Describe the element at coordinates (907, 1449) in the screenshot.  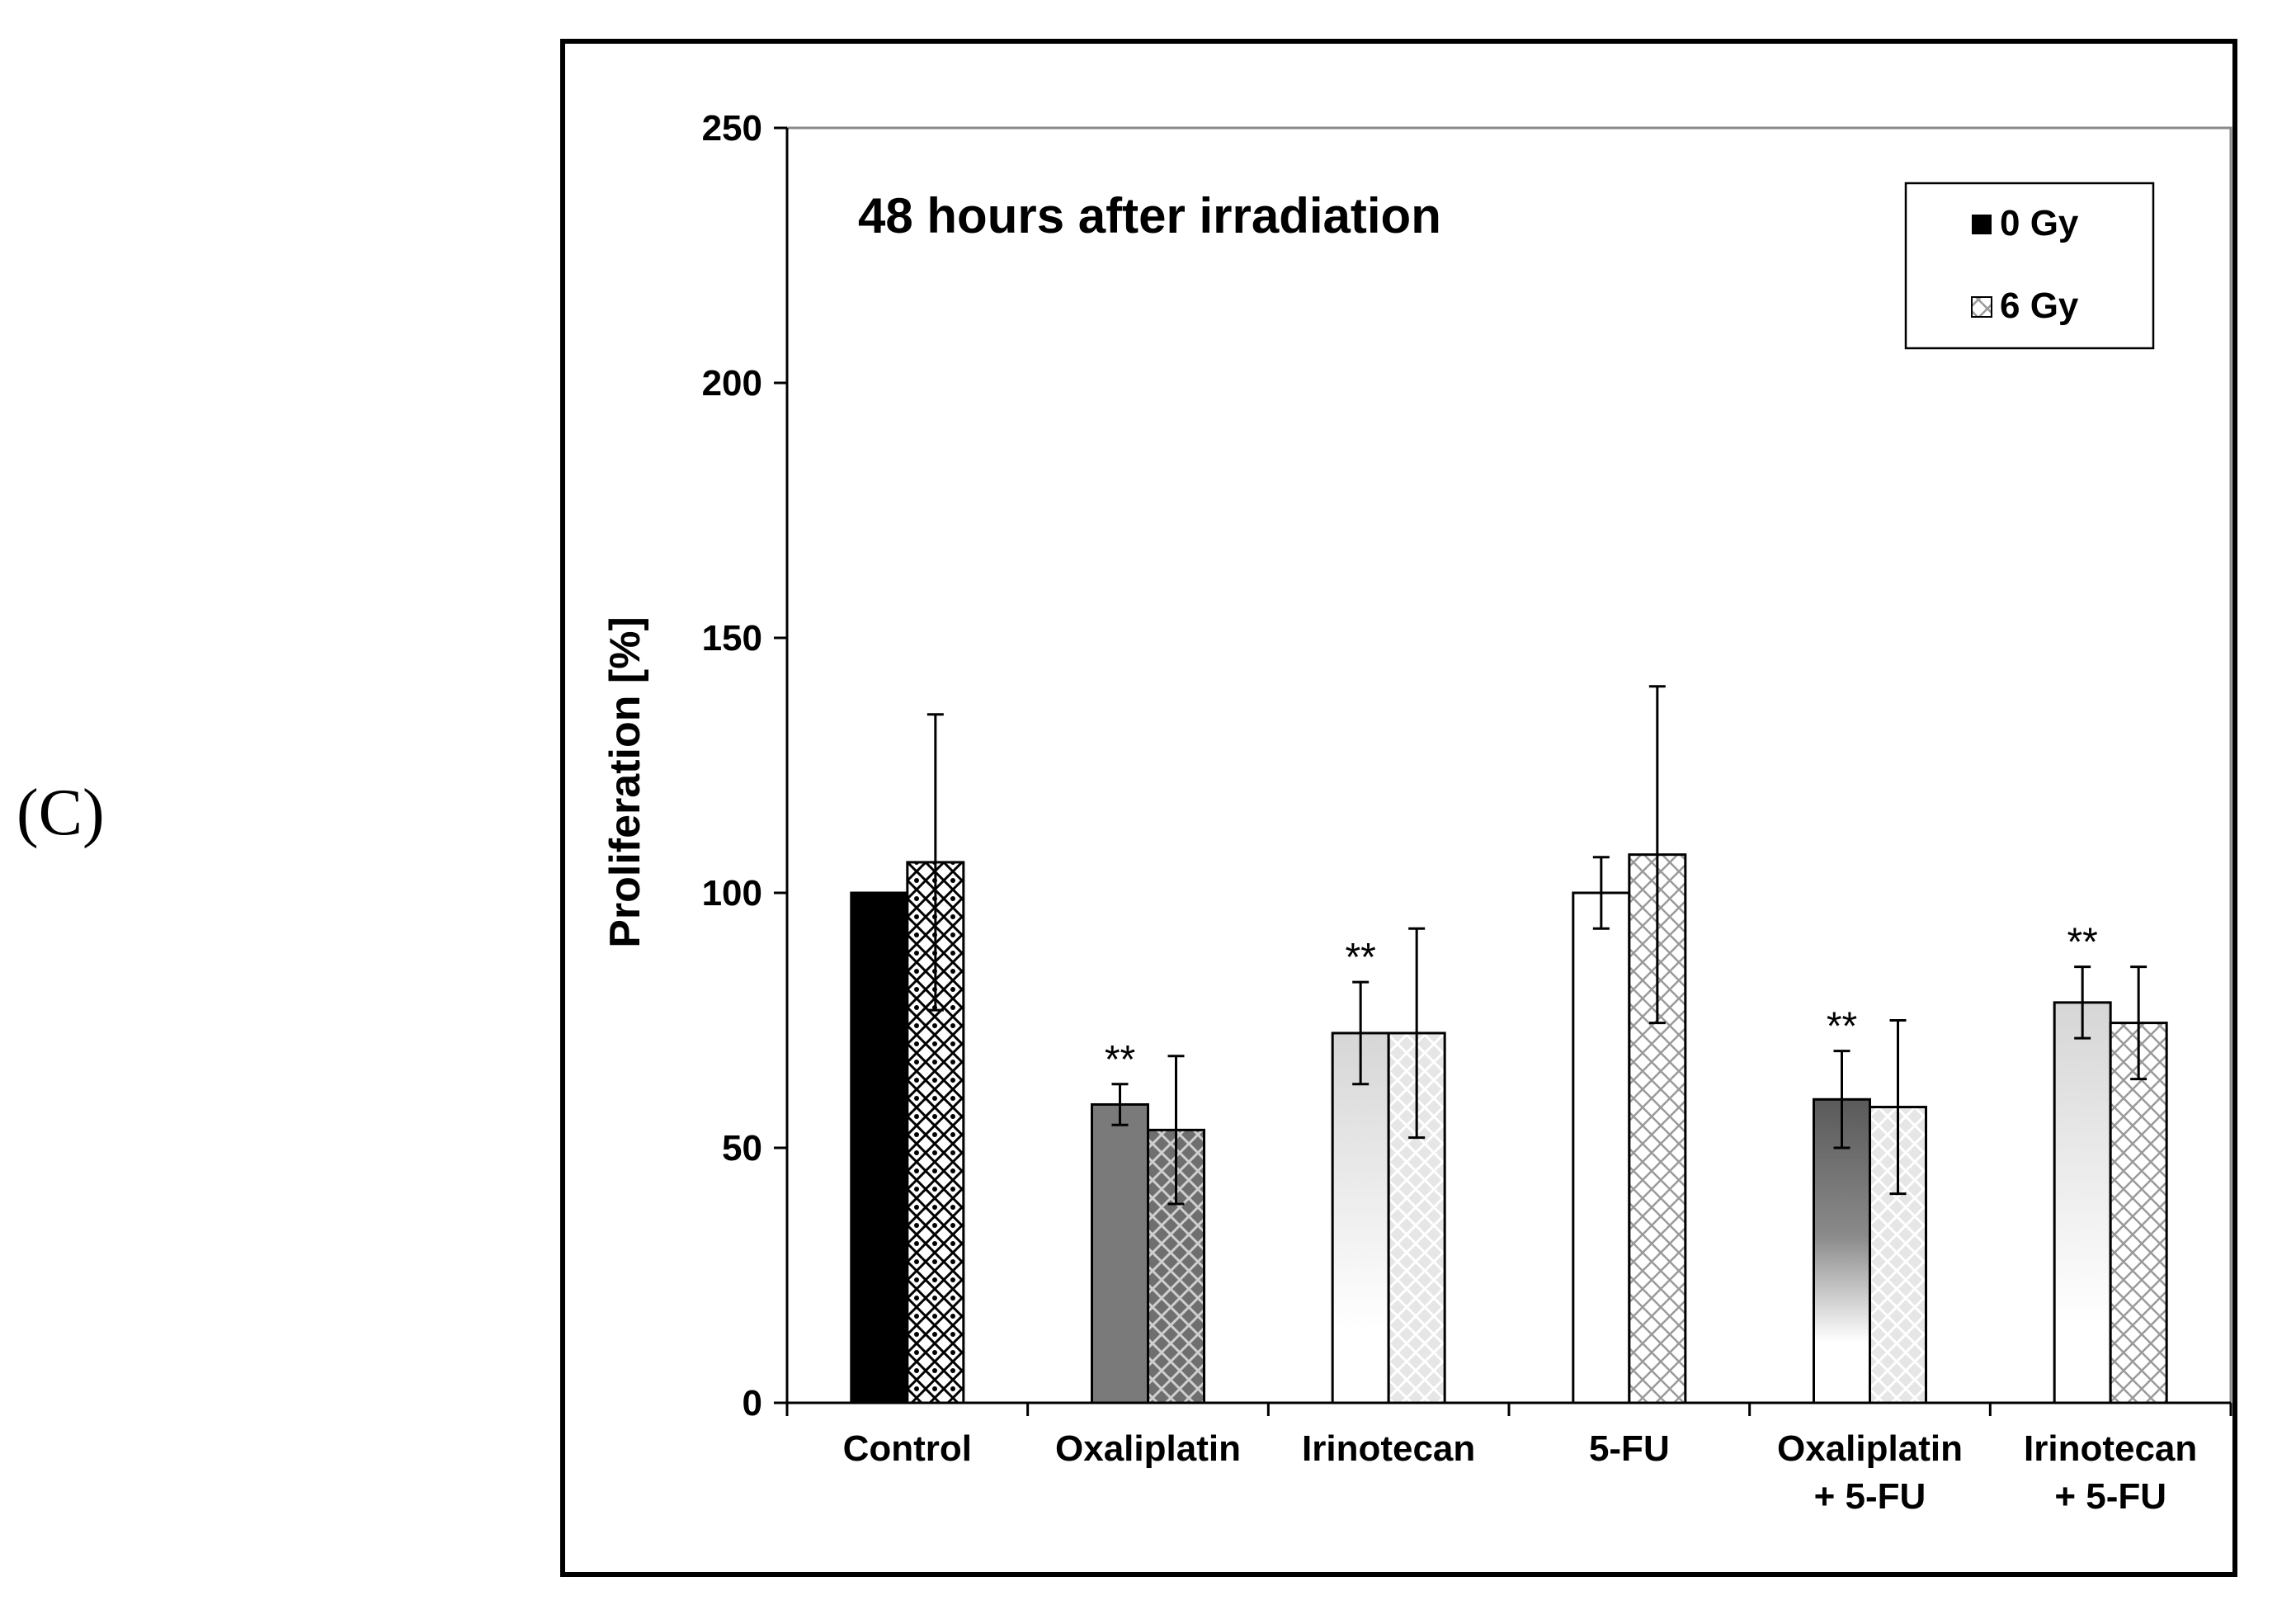
I see `category-label: Control` at that location.